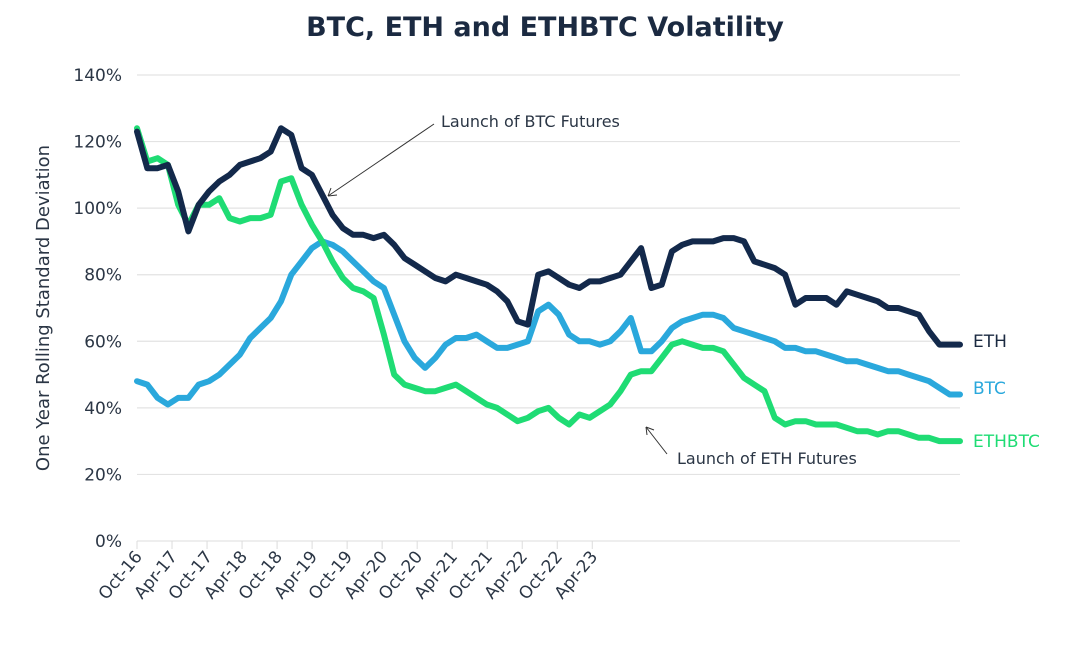 This screenshot has height=663, width=1080. I want to click on eth-futures-arrow-line, so click(656, 440).